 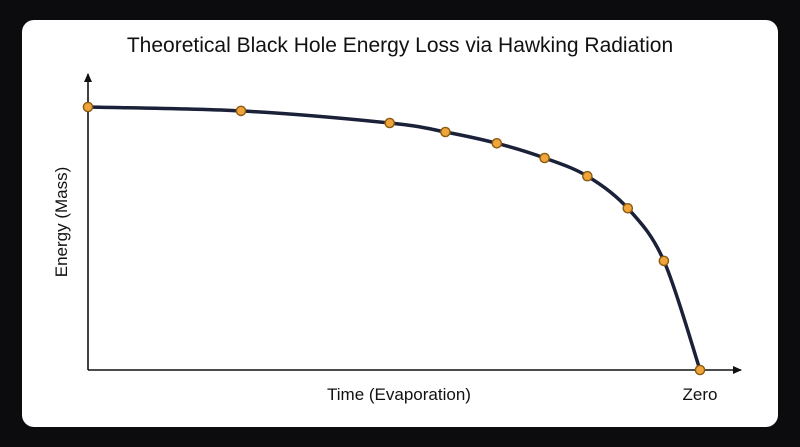 I want to click on x-axis-end-label: Zero, so click(x=700, y=394).